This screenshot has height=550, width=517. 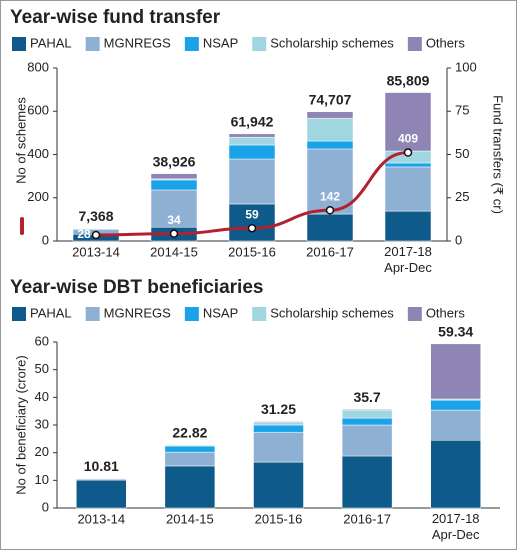 What do you see at coordinates (42, 368) in the screenshot?
I see `y-tick-label: 50` at bounding box center [42, 368].